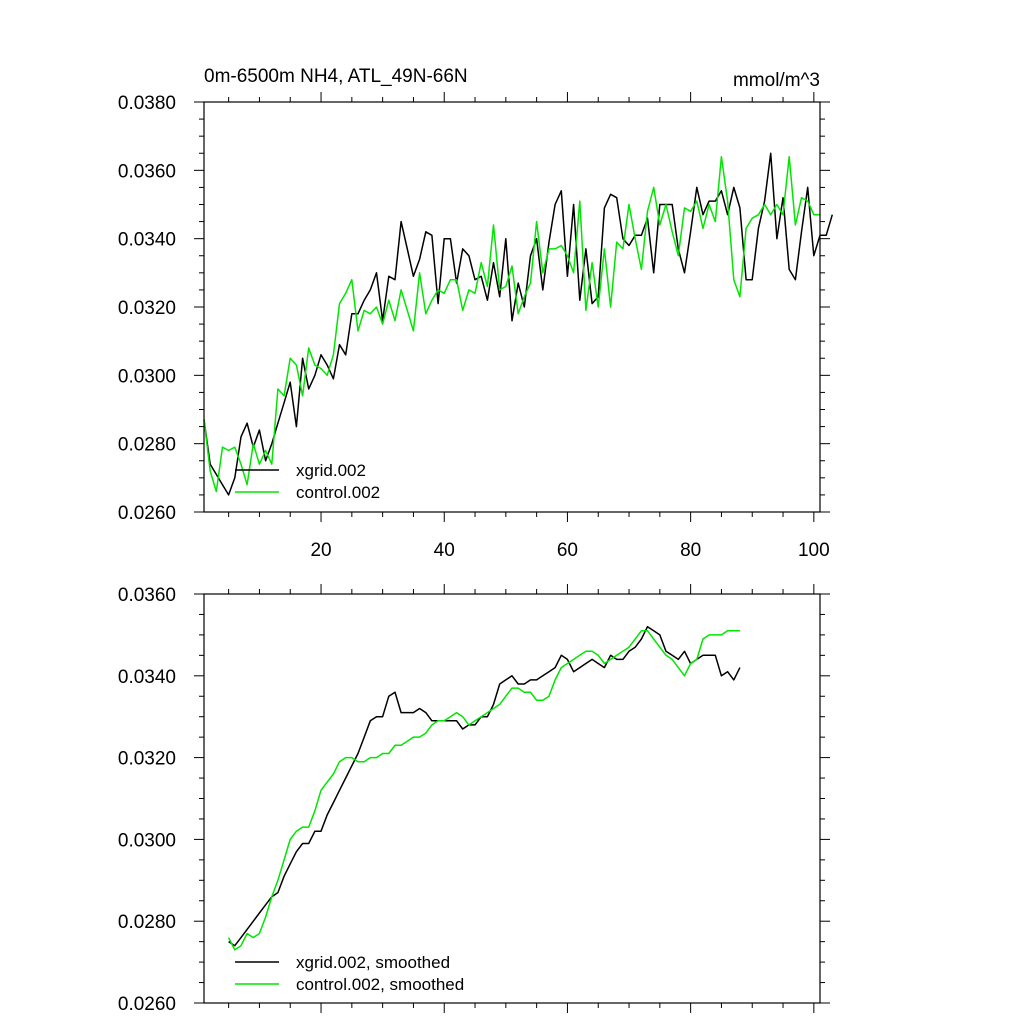  What do you see at coordinates (380, 984) in the screenshot?
I see `legend-label-control-smoothed: control.002, smoothed` at bounding box center [380, 984].